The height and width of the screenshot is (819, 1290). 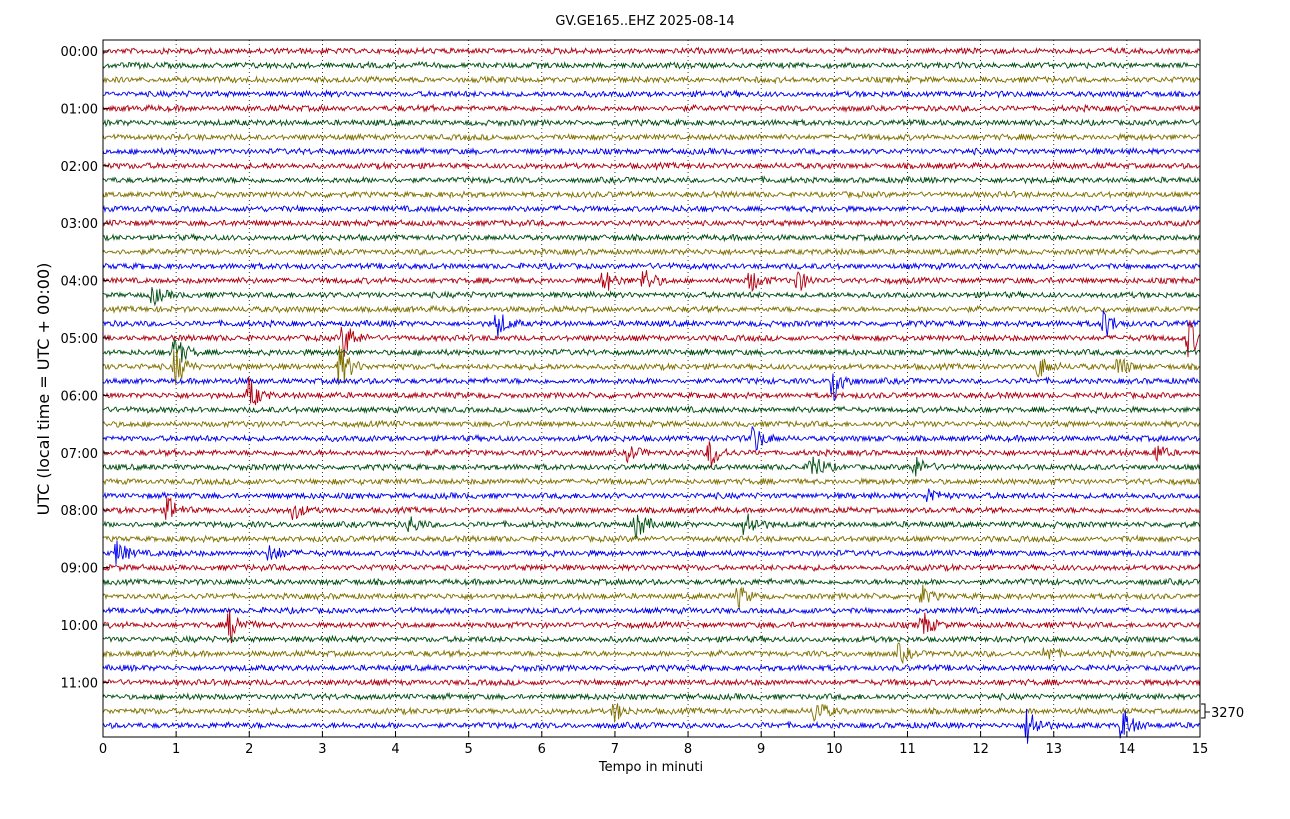 I want to click on y-tick-label: 09:00, so click(x=79, y=569).